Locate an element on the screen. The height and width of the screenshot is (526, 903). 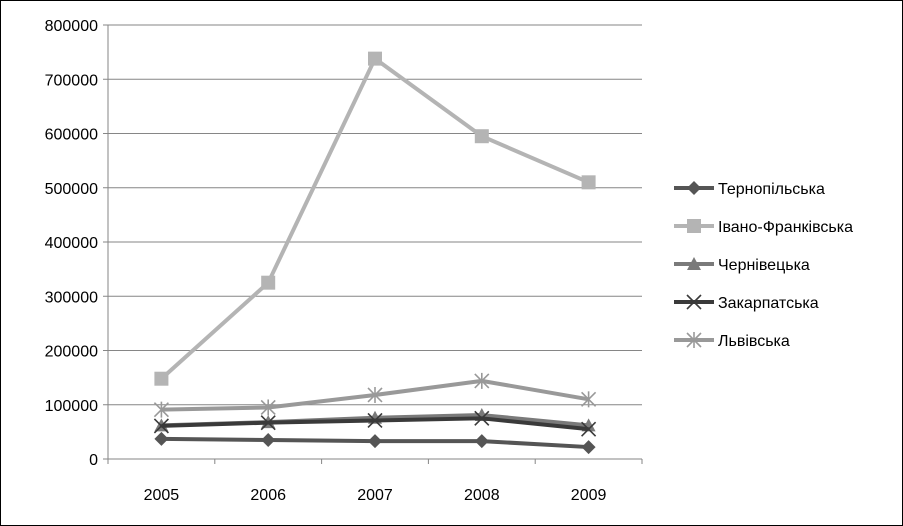
legend-label: Львівська is located at coordinates (754, 341).